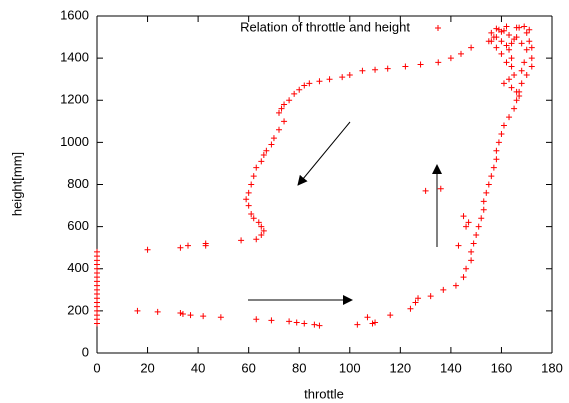 The height and width of the screenshot is (403, 569). I want to click on x-axis-label: throttle, so click(324, 393).